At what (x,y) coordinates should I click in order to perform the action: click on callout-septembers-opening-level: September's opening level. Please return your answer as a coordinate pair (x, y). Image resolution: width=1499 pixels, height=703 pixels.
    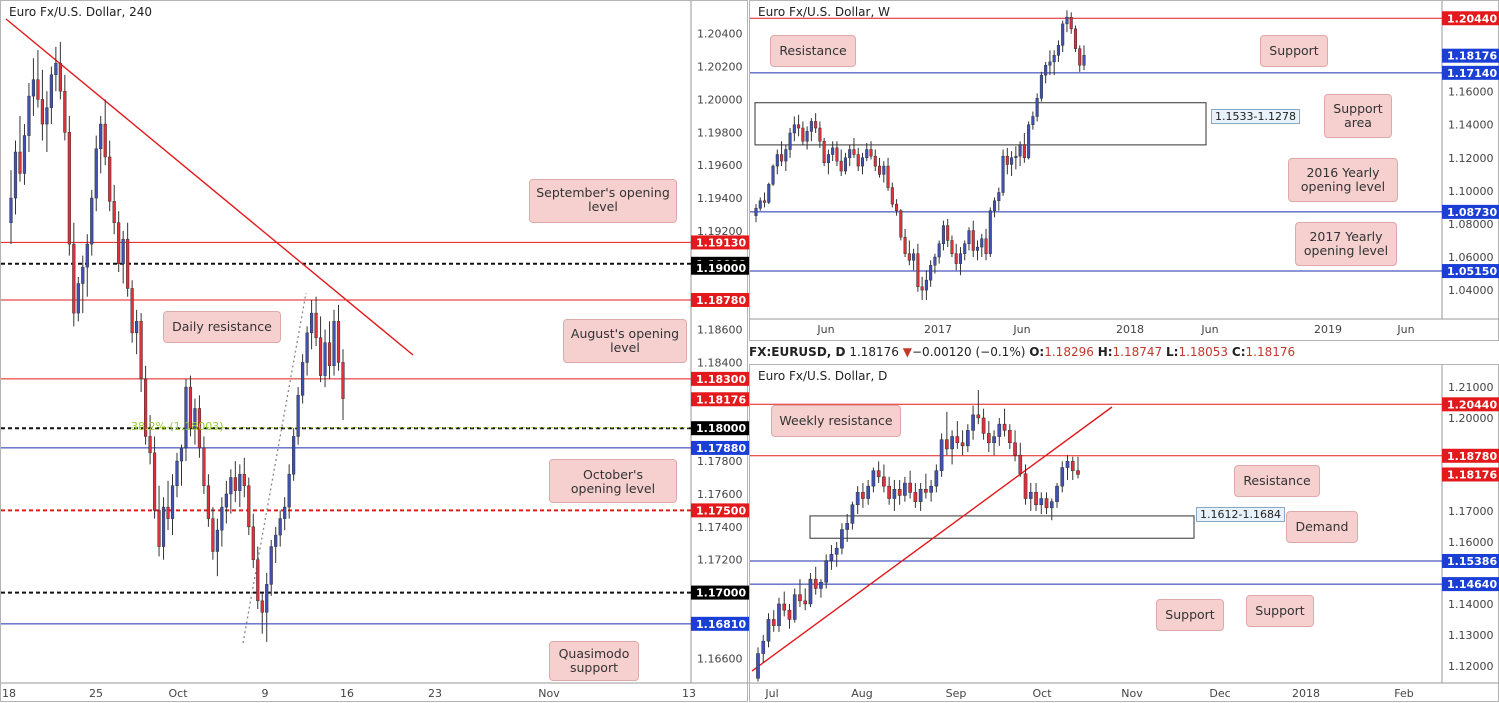
    Looking at the image, I should click on (603, 201).